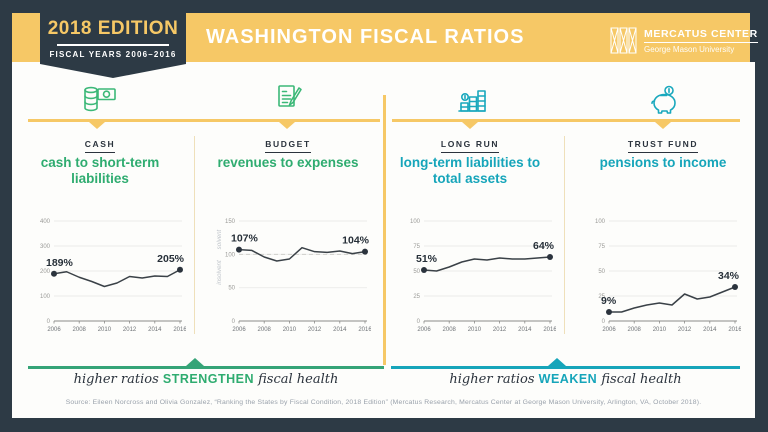  I want to click on footer-rule-weaken, so click(565, 367).